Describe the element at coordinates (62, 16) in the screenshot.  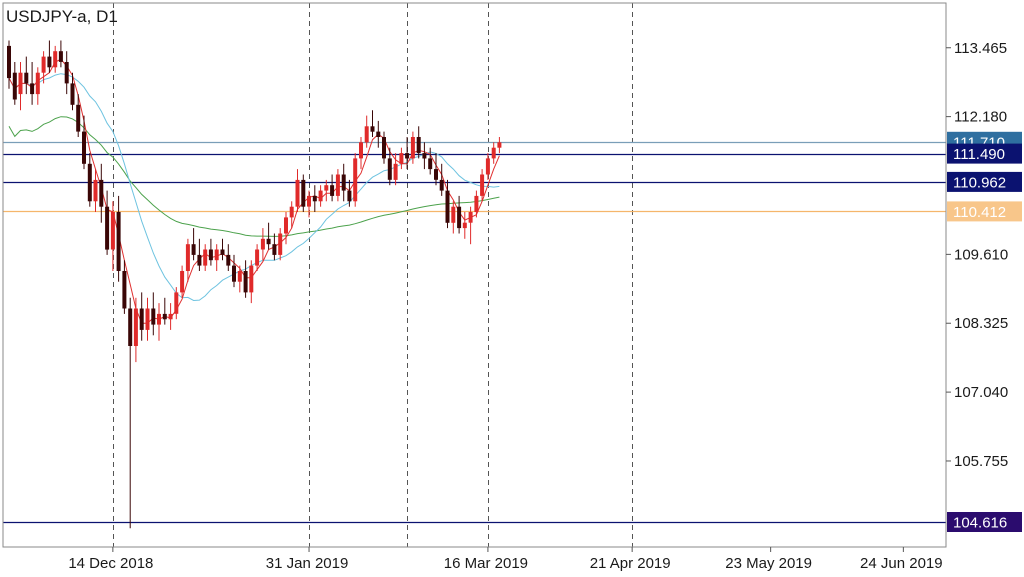
I see `chart-title: USDJPY-a, D1` at that location.